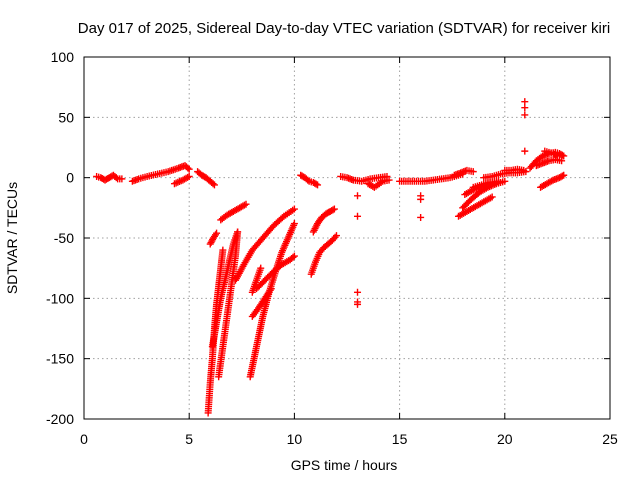  What do you see at coordinates (84, 439) in the screenshot?
I see `x-tick-label: 0` at bounding box center [84, 439].